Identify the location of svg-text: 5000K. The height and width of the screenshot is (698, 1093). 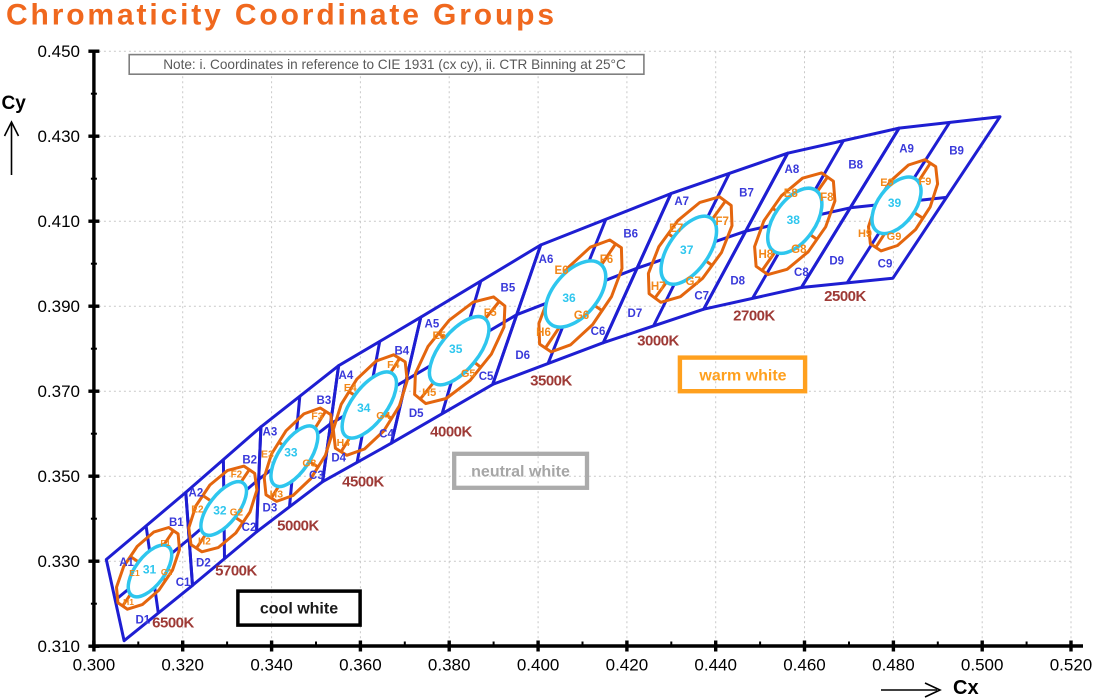
(298, 526).